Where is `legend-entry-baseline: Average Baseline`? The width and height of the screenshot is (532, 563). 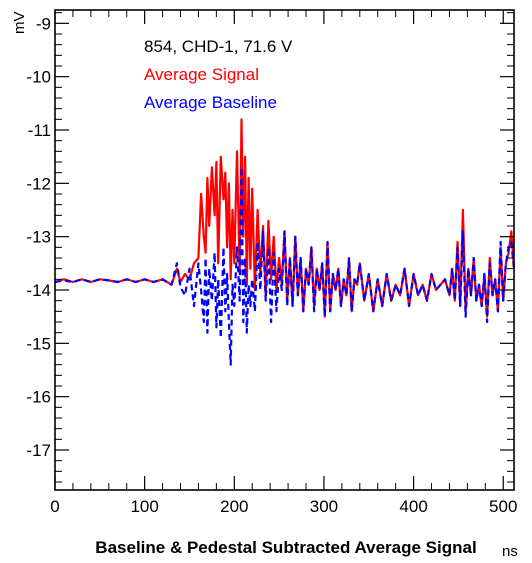 legend-entry-baseline: Average Baseline is located at coordinates (210, 102).